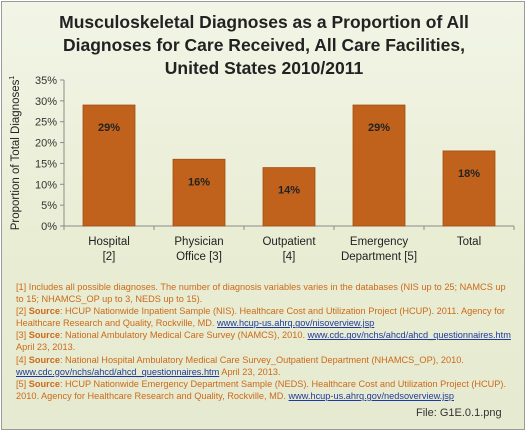 This screenshot has height=433, width=528. Describe the element at coordinates (199, 182) in the screenshot. I see `bar-value-label: 16%` at that location.